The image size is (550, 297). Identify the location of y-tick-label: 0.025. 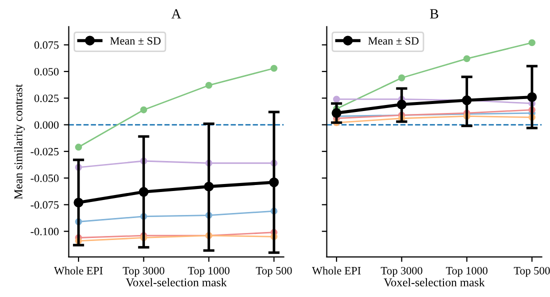
(46, 98).